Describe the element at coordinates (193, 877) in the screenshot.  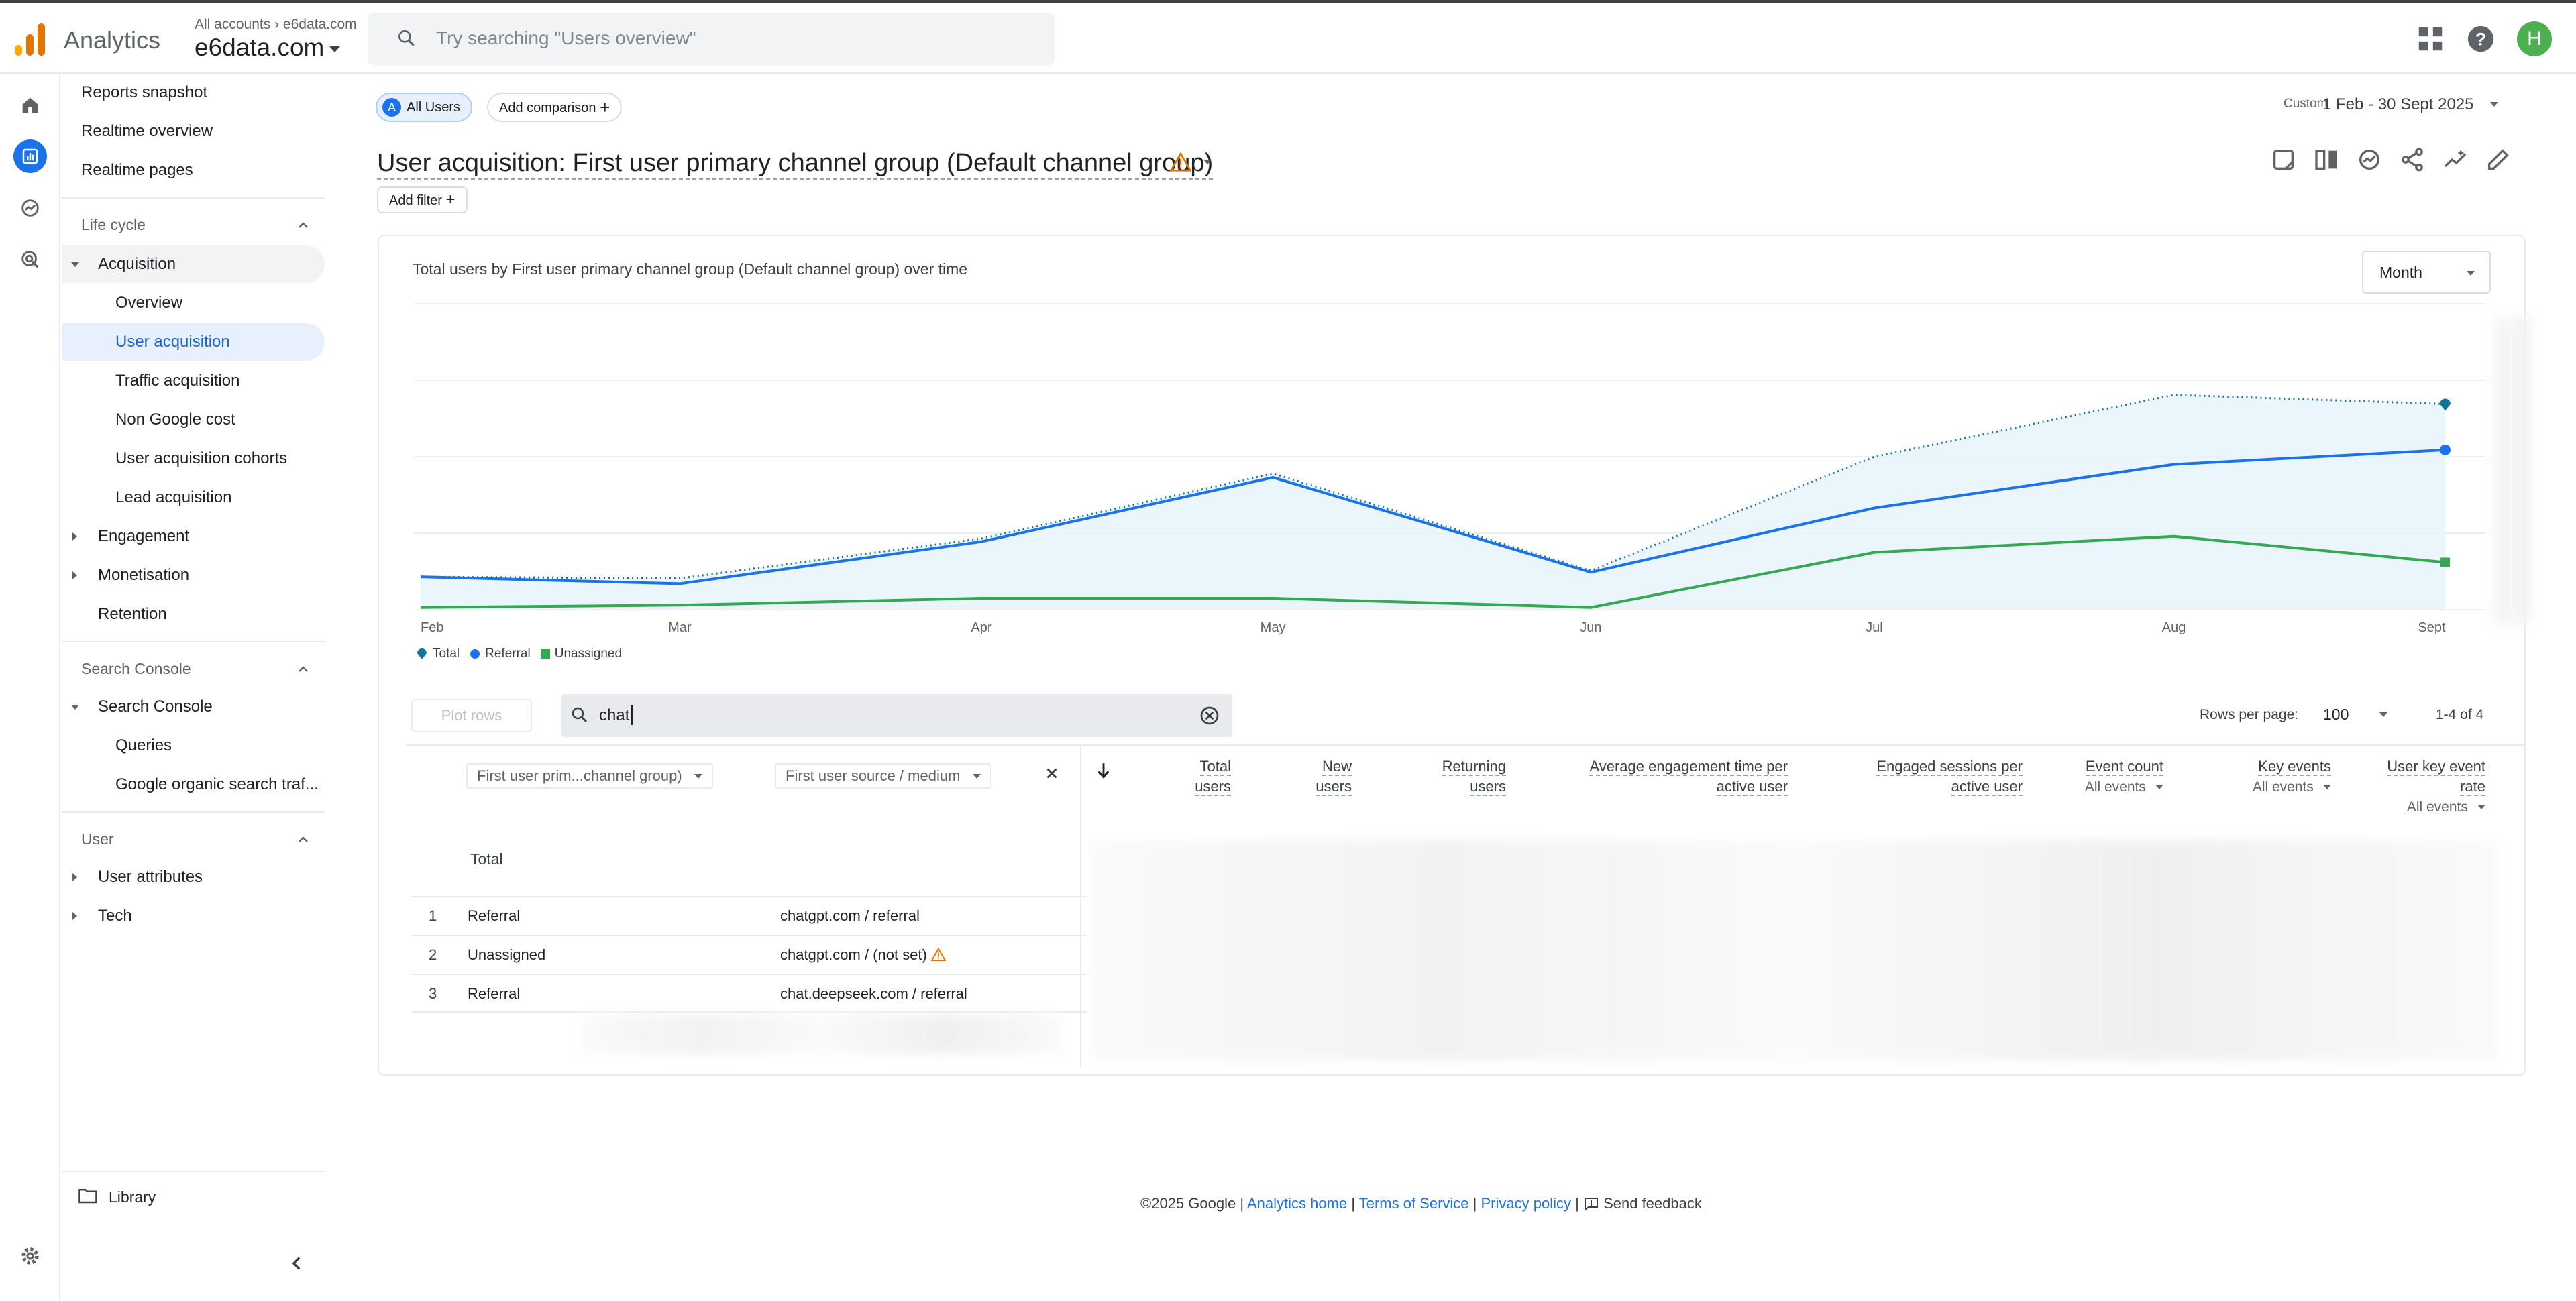
I see `sidebar-item-user-attributes: User attributes` at that location.